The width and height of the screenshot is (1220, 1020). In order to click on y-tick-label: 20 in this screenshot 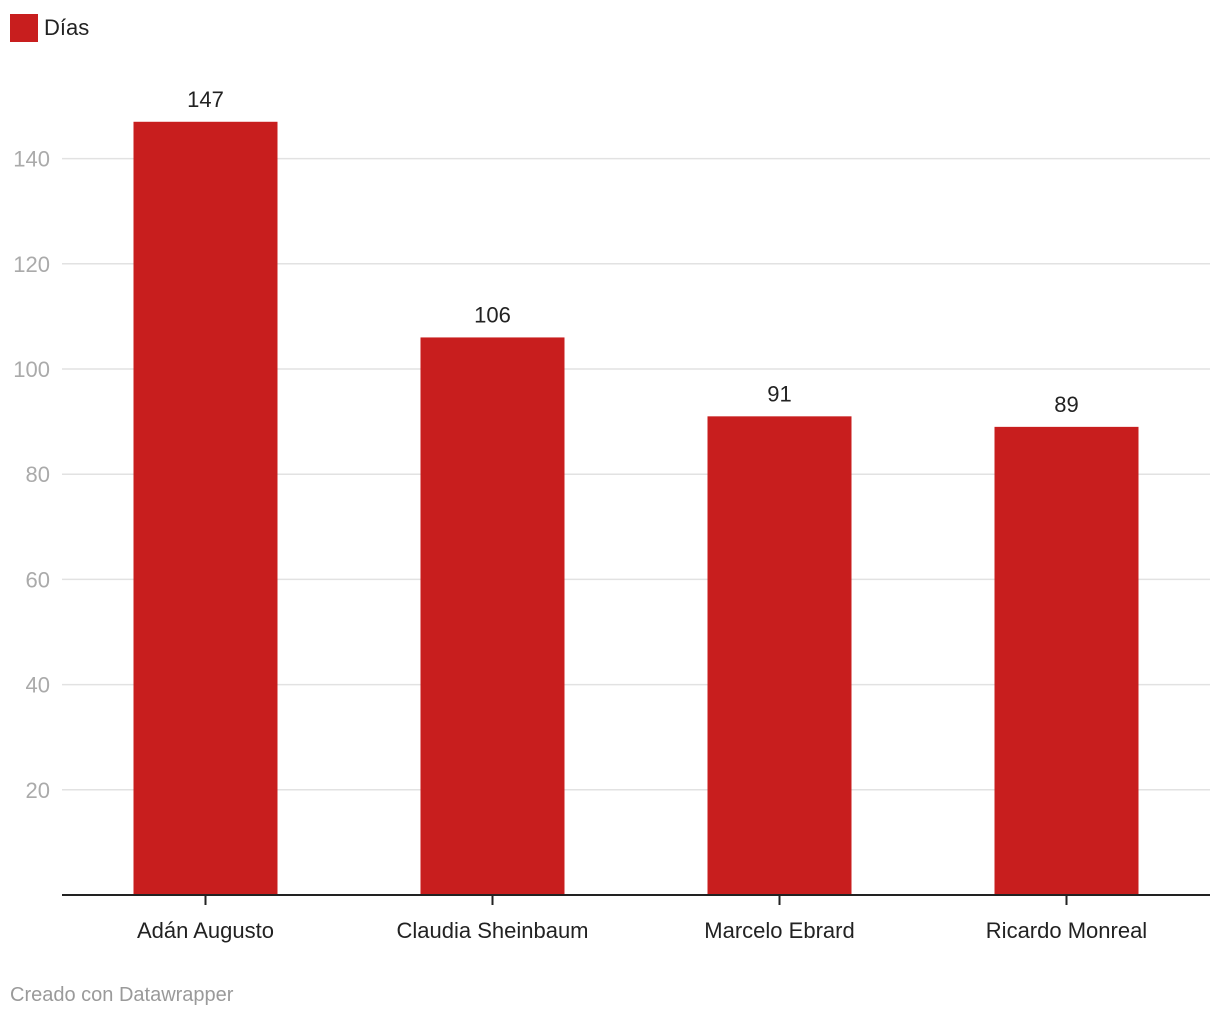, I will do `click(38, 790)`.